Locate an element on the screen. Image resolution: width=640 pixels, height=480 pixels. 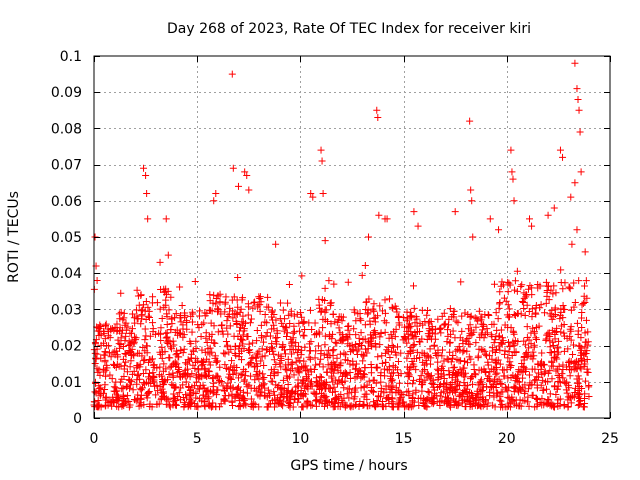
x-tick-labels: 0 5 10 15 20 25 is located at coordinates (354, 439).